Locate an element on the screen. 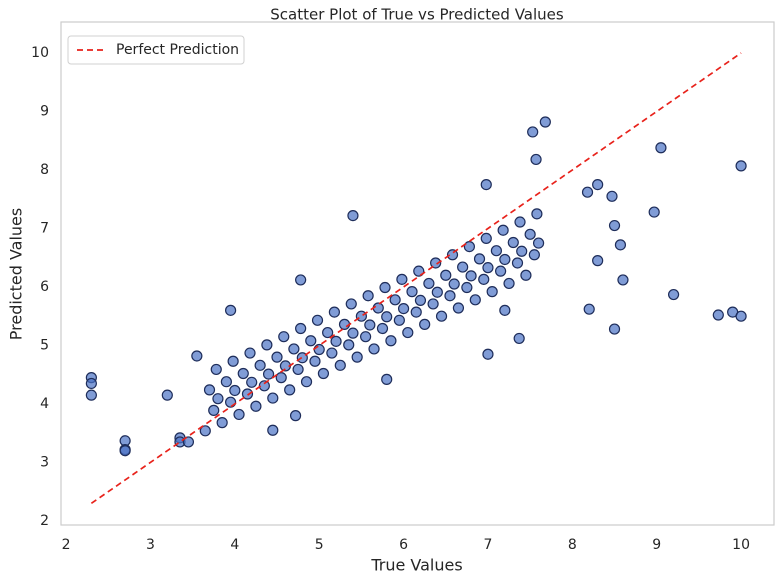 The image size is (784, 588). y-tick-label: 4 is located at coordinates (44, 404).